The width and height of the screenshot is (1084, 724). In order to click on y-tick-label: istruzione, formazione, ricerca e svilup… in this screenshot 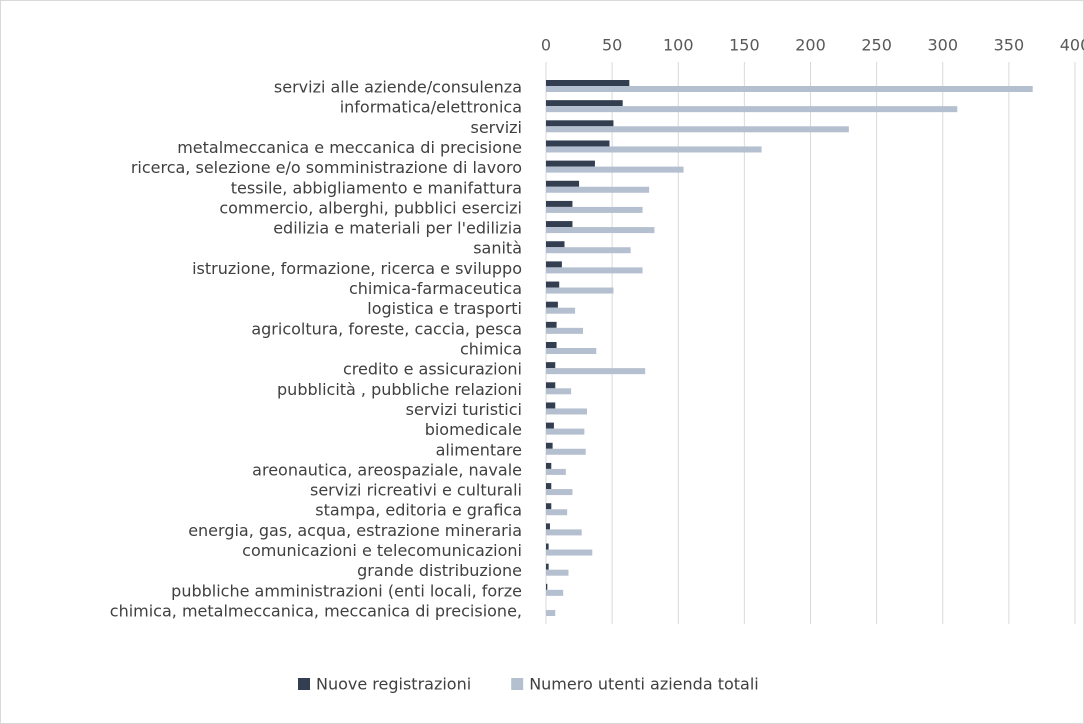, I will do `click(357, 268)`.